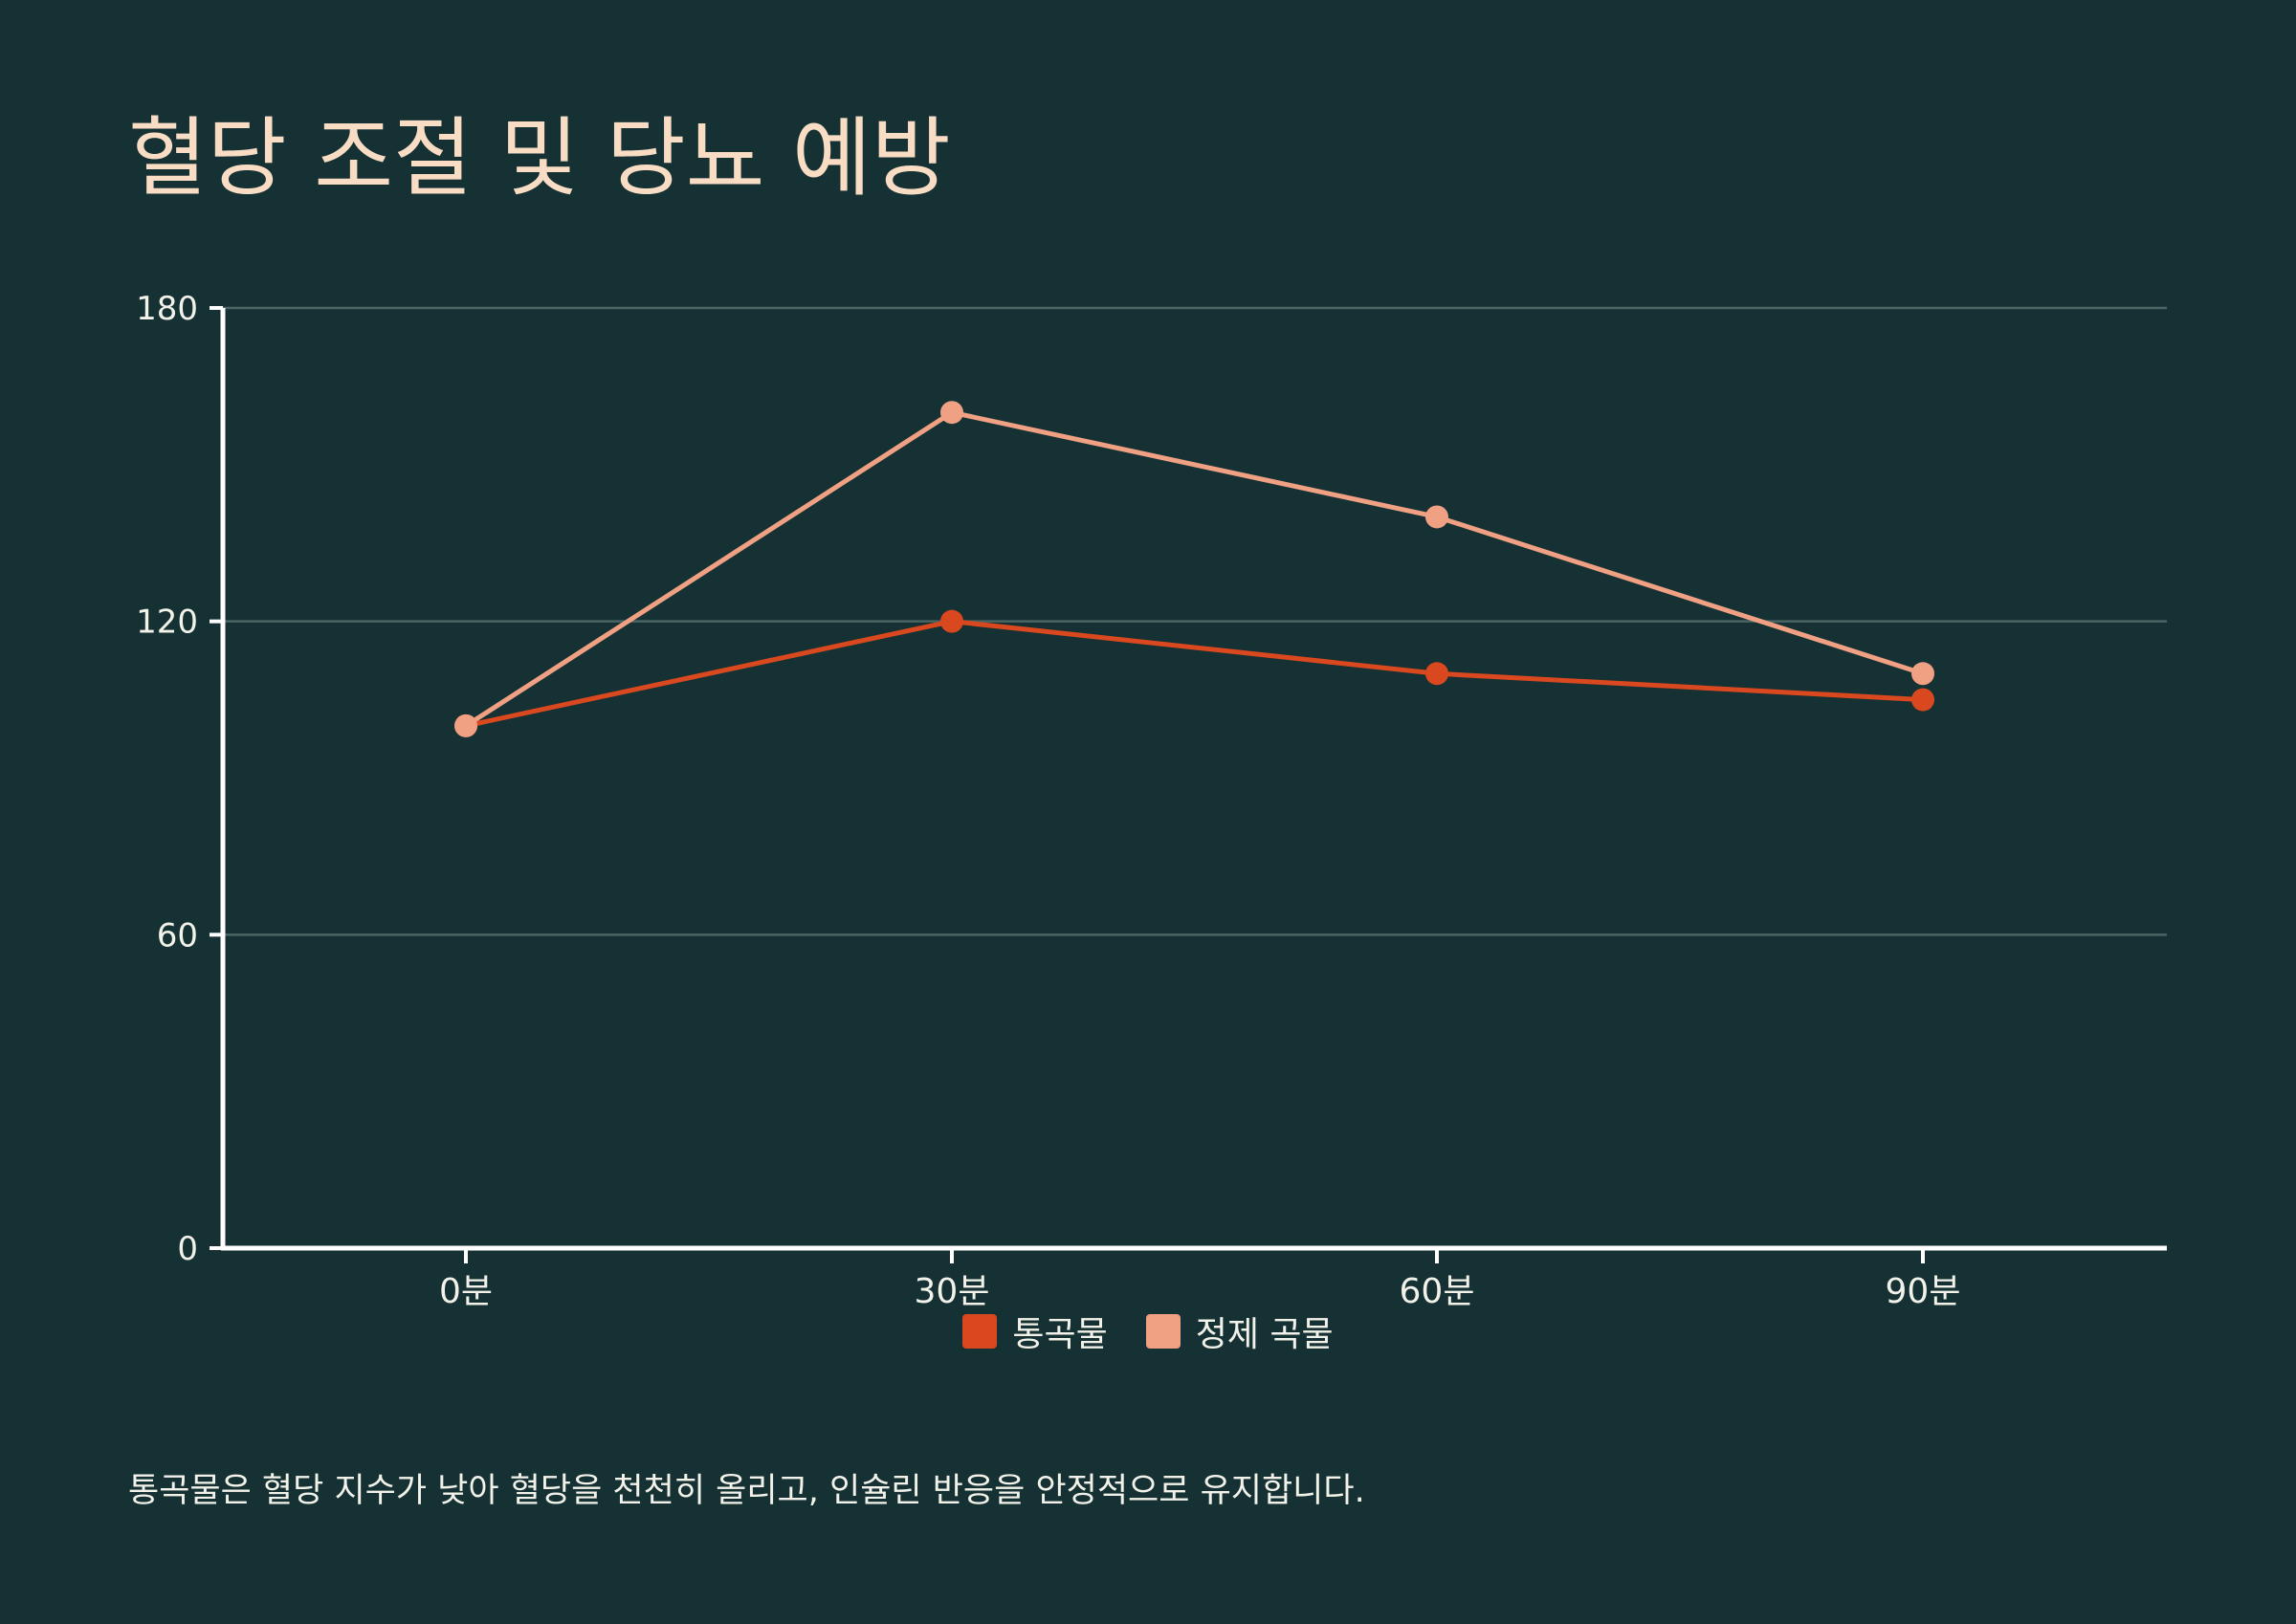  I want to click on y-tick-label: 60, so click(177, 936).